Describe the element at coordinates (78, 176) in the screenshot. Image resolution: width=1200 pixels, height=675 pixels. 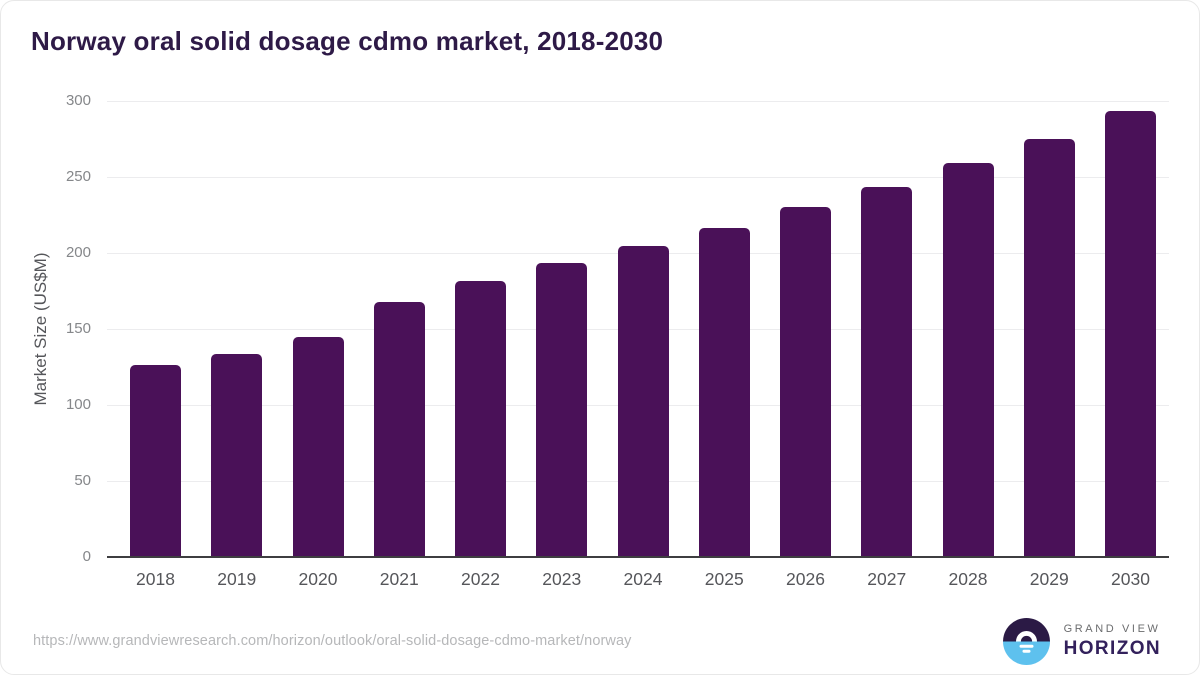
I see `y-tick-label: 250` at that location.